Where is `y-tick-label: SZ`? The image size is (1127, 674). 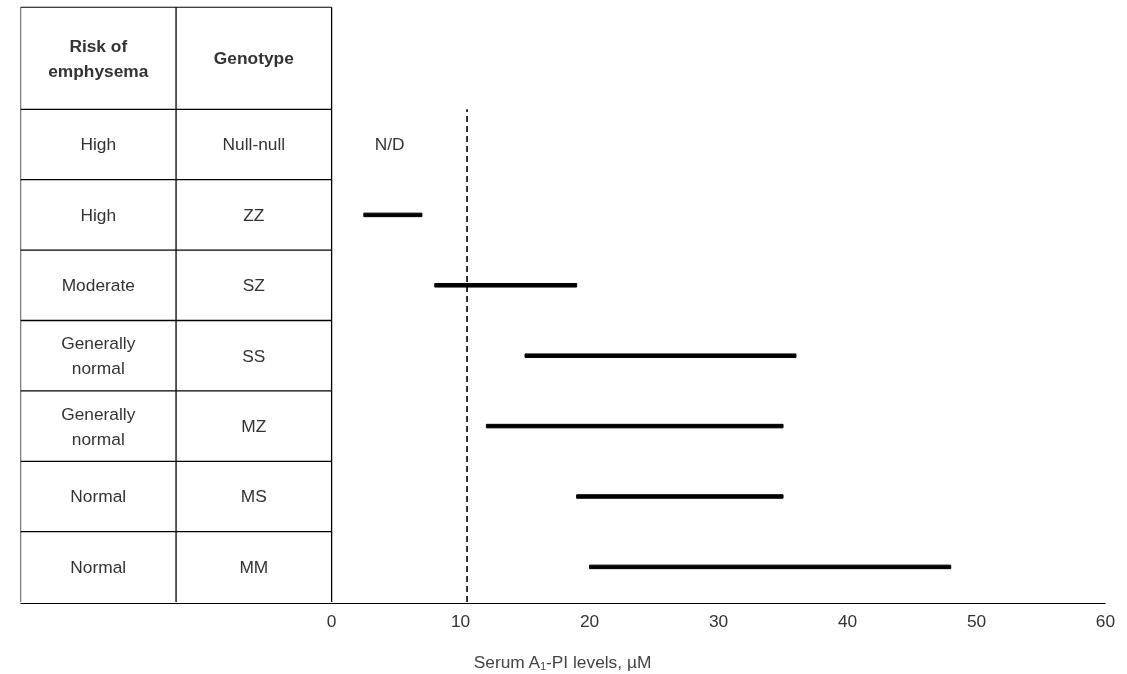
y-tick-label: SZ is located at coordinates (254, 285).